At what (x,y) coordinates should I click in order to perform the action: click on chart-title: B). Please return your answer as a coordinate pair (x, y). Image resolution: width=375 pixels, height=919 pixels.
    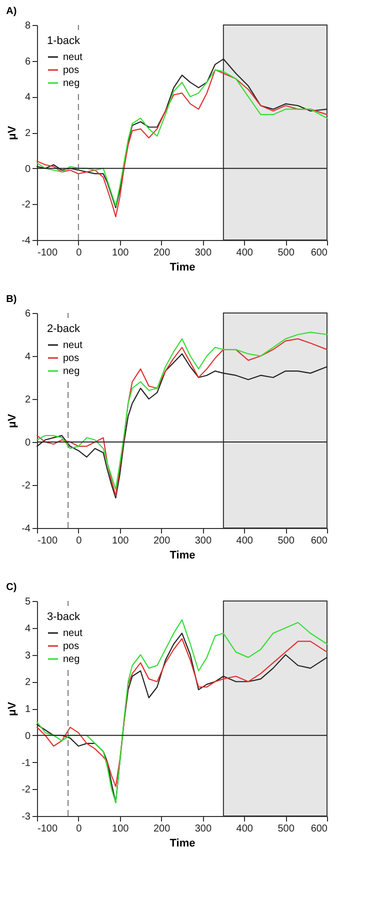
    Looking at the image, I should click on (11, 299).